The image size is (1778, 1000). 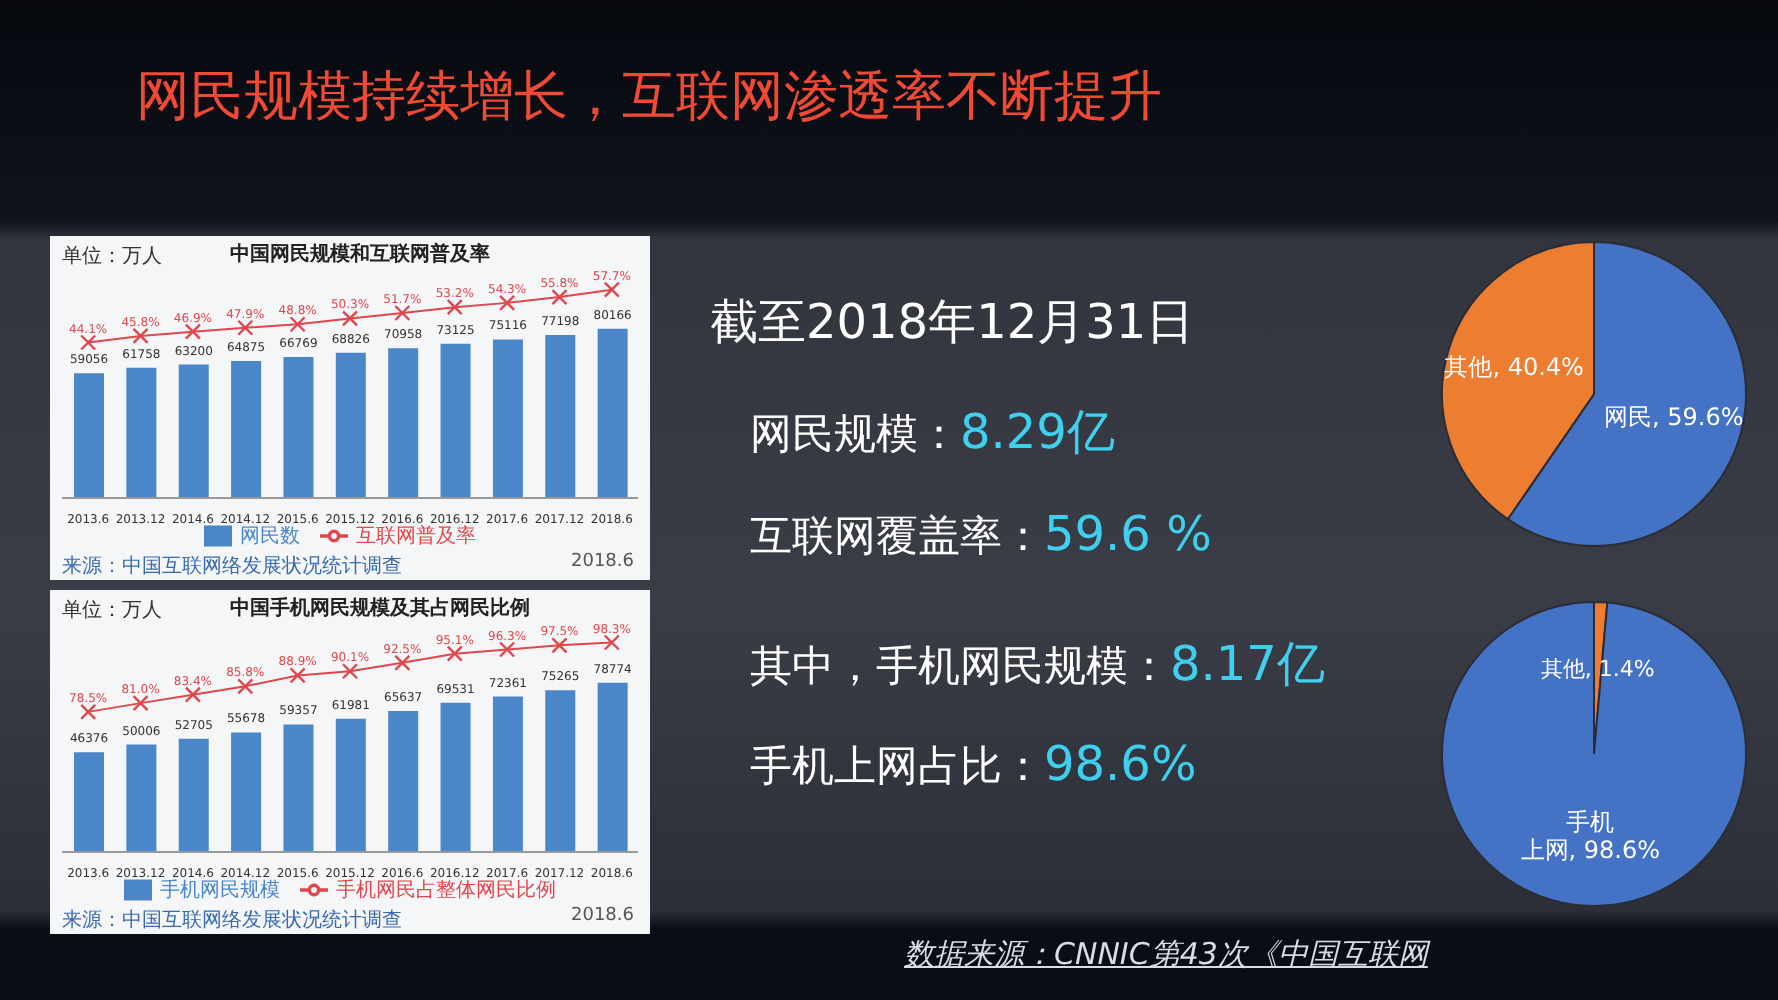 What do you see at coordinates (360, 254) in the screenshot?
I see `chart-title: 中国网民规模和互联网普及率` at bounding box center [360, 254].